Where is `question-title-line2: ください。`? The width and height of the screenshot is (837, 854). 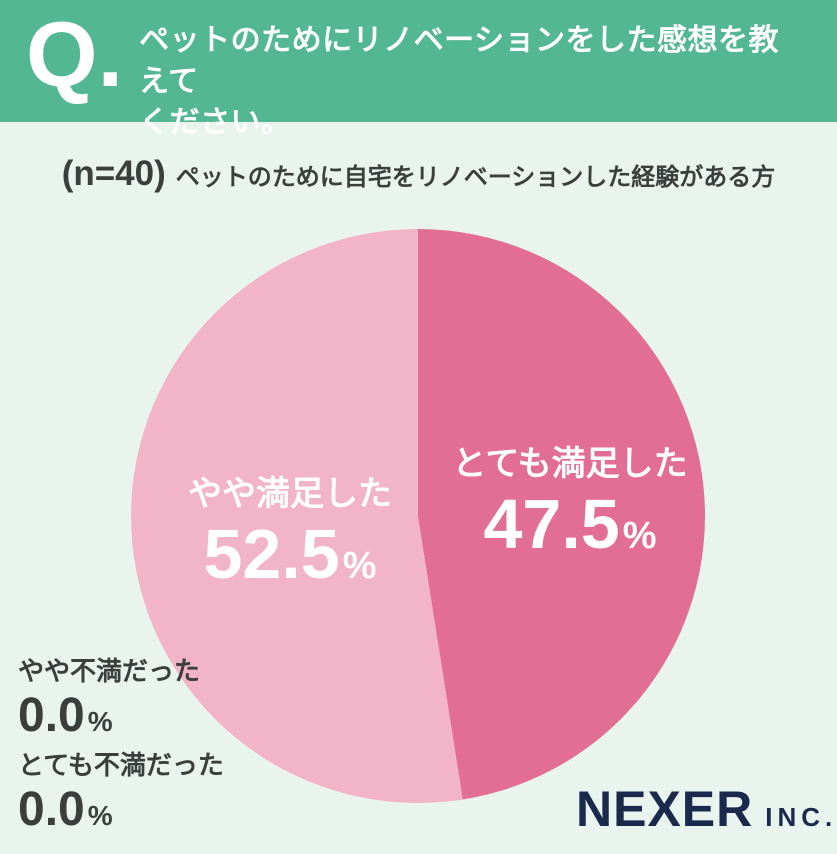
question-title-line2: ください。 is located at coordinates (215, 122).